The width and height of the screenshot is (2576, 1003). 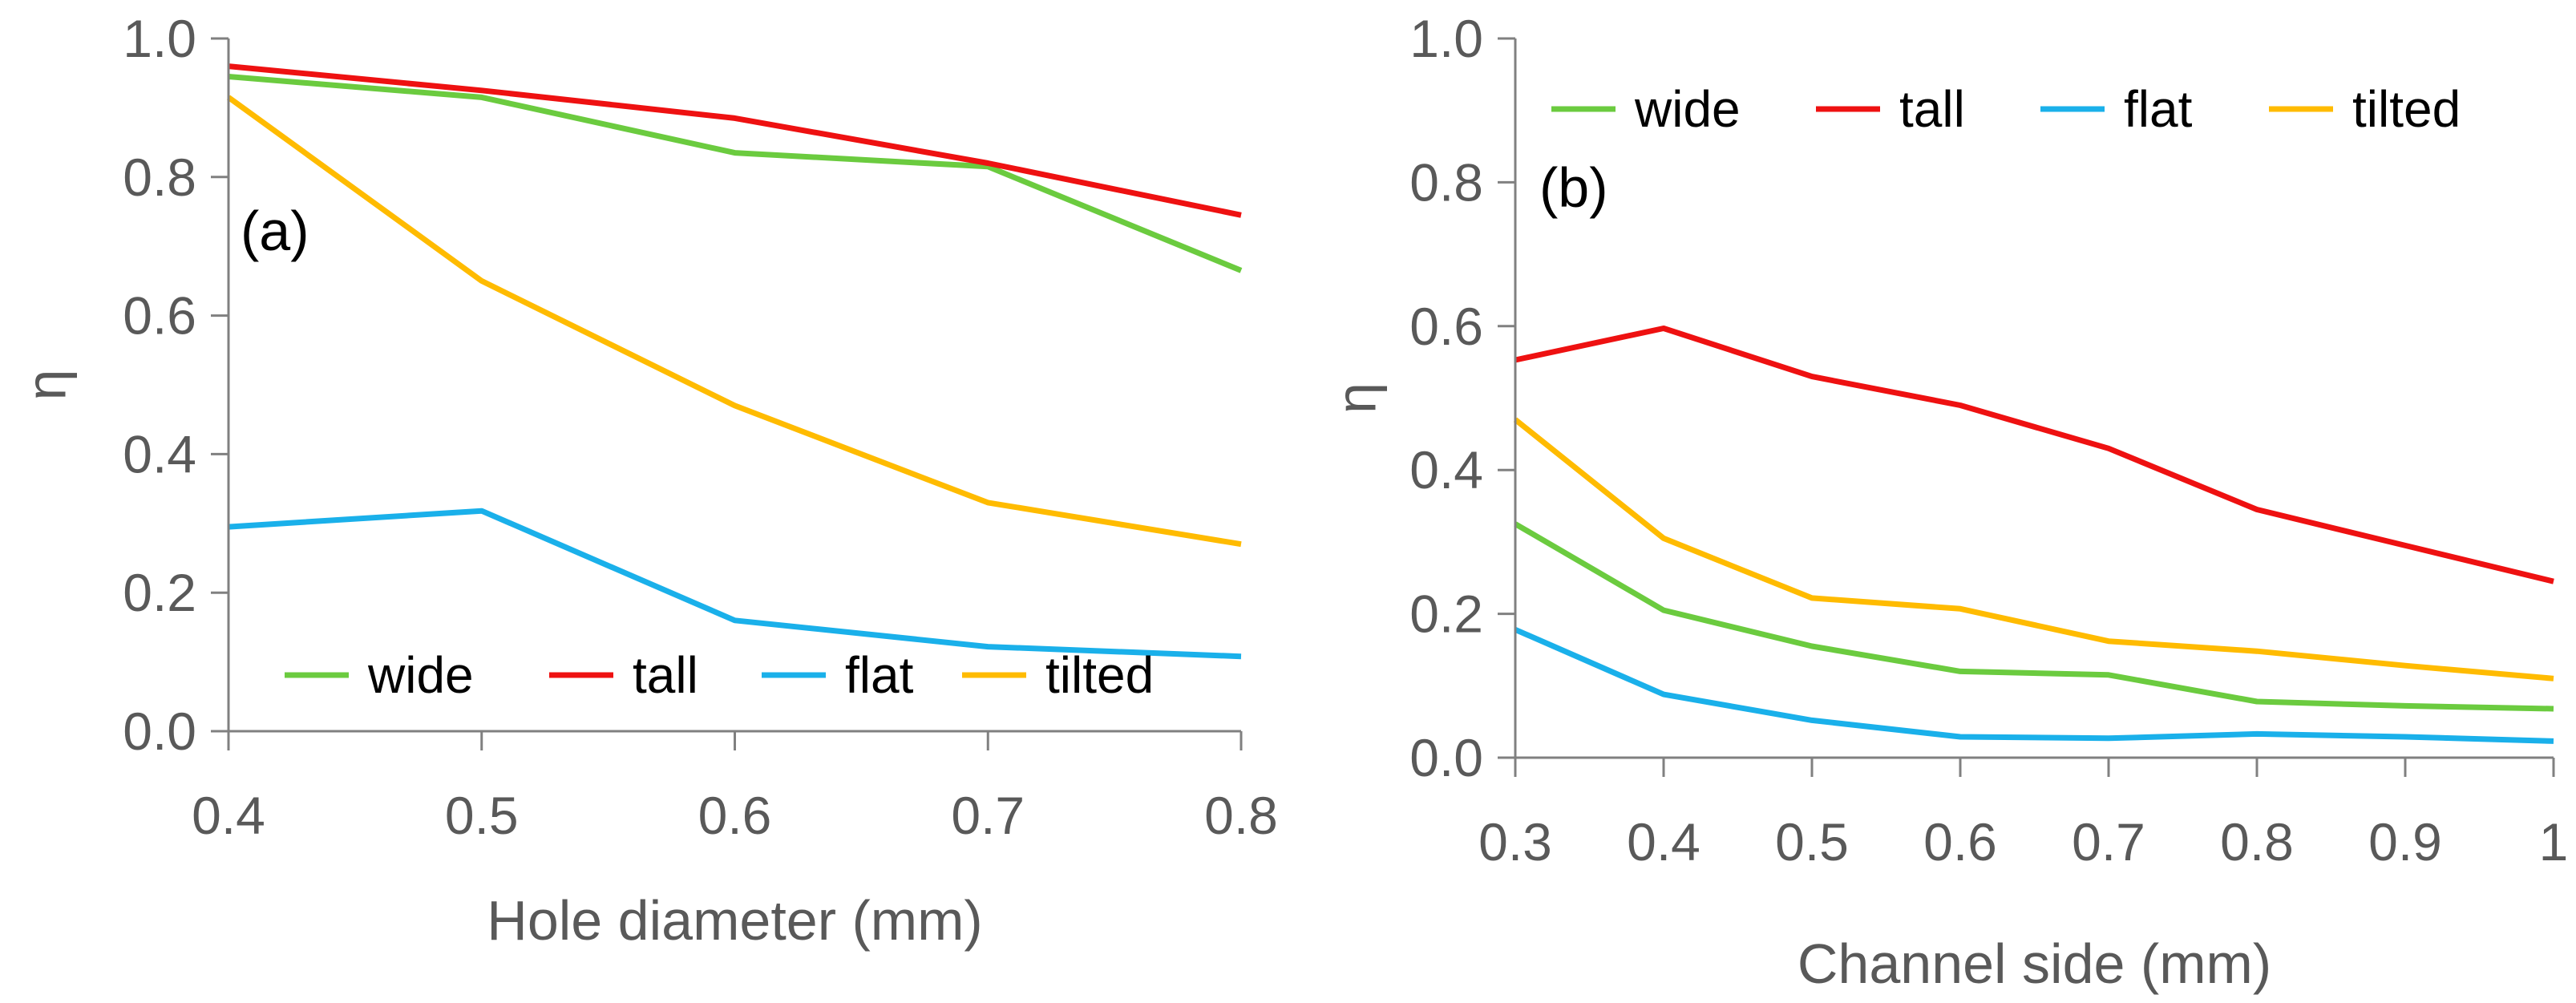 I want to click on x-axis-label: Channel side (mm), so click(x=2034, y=963).